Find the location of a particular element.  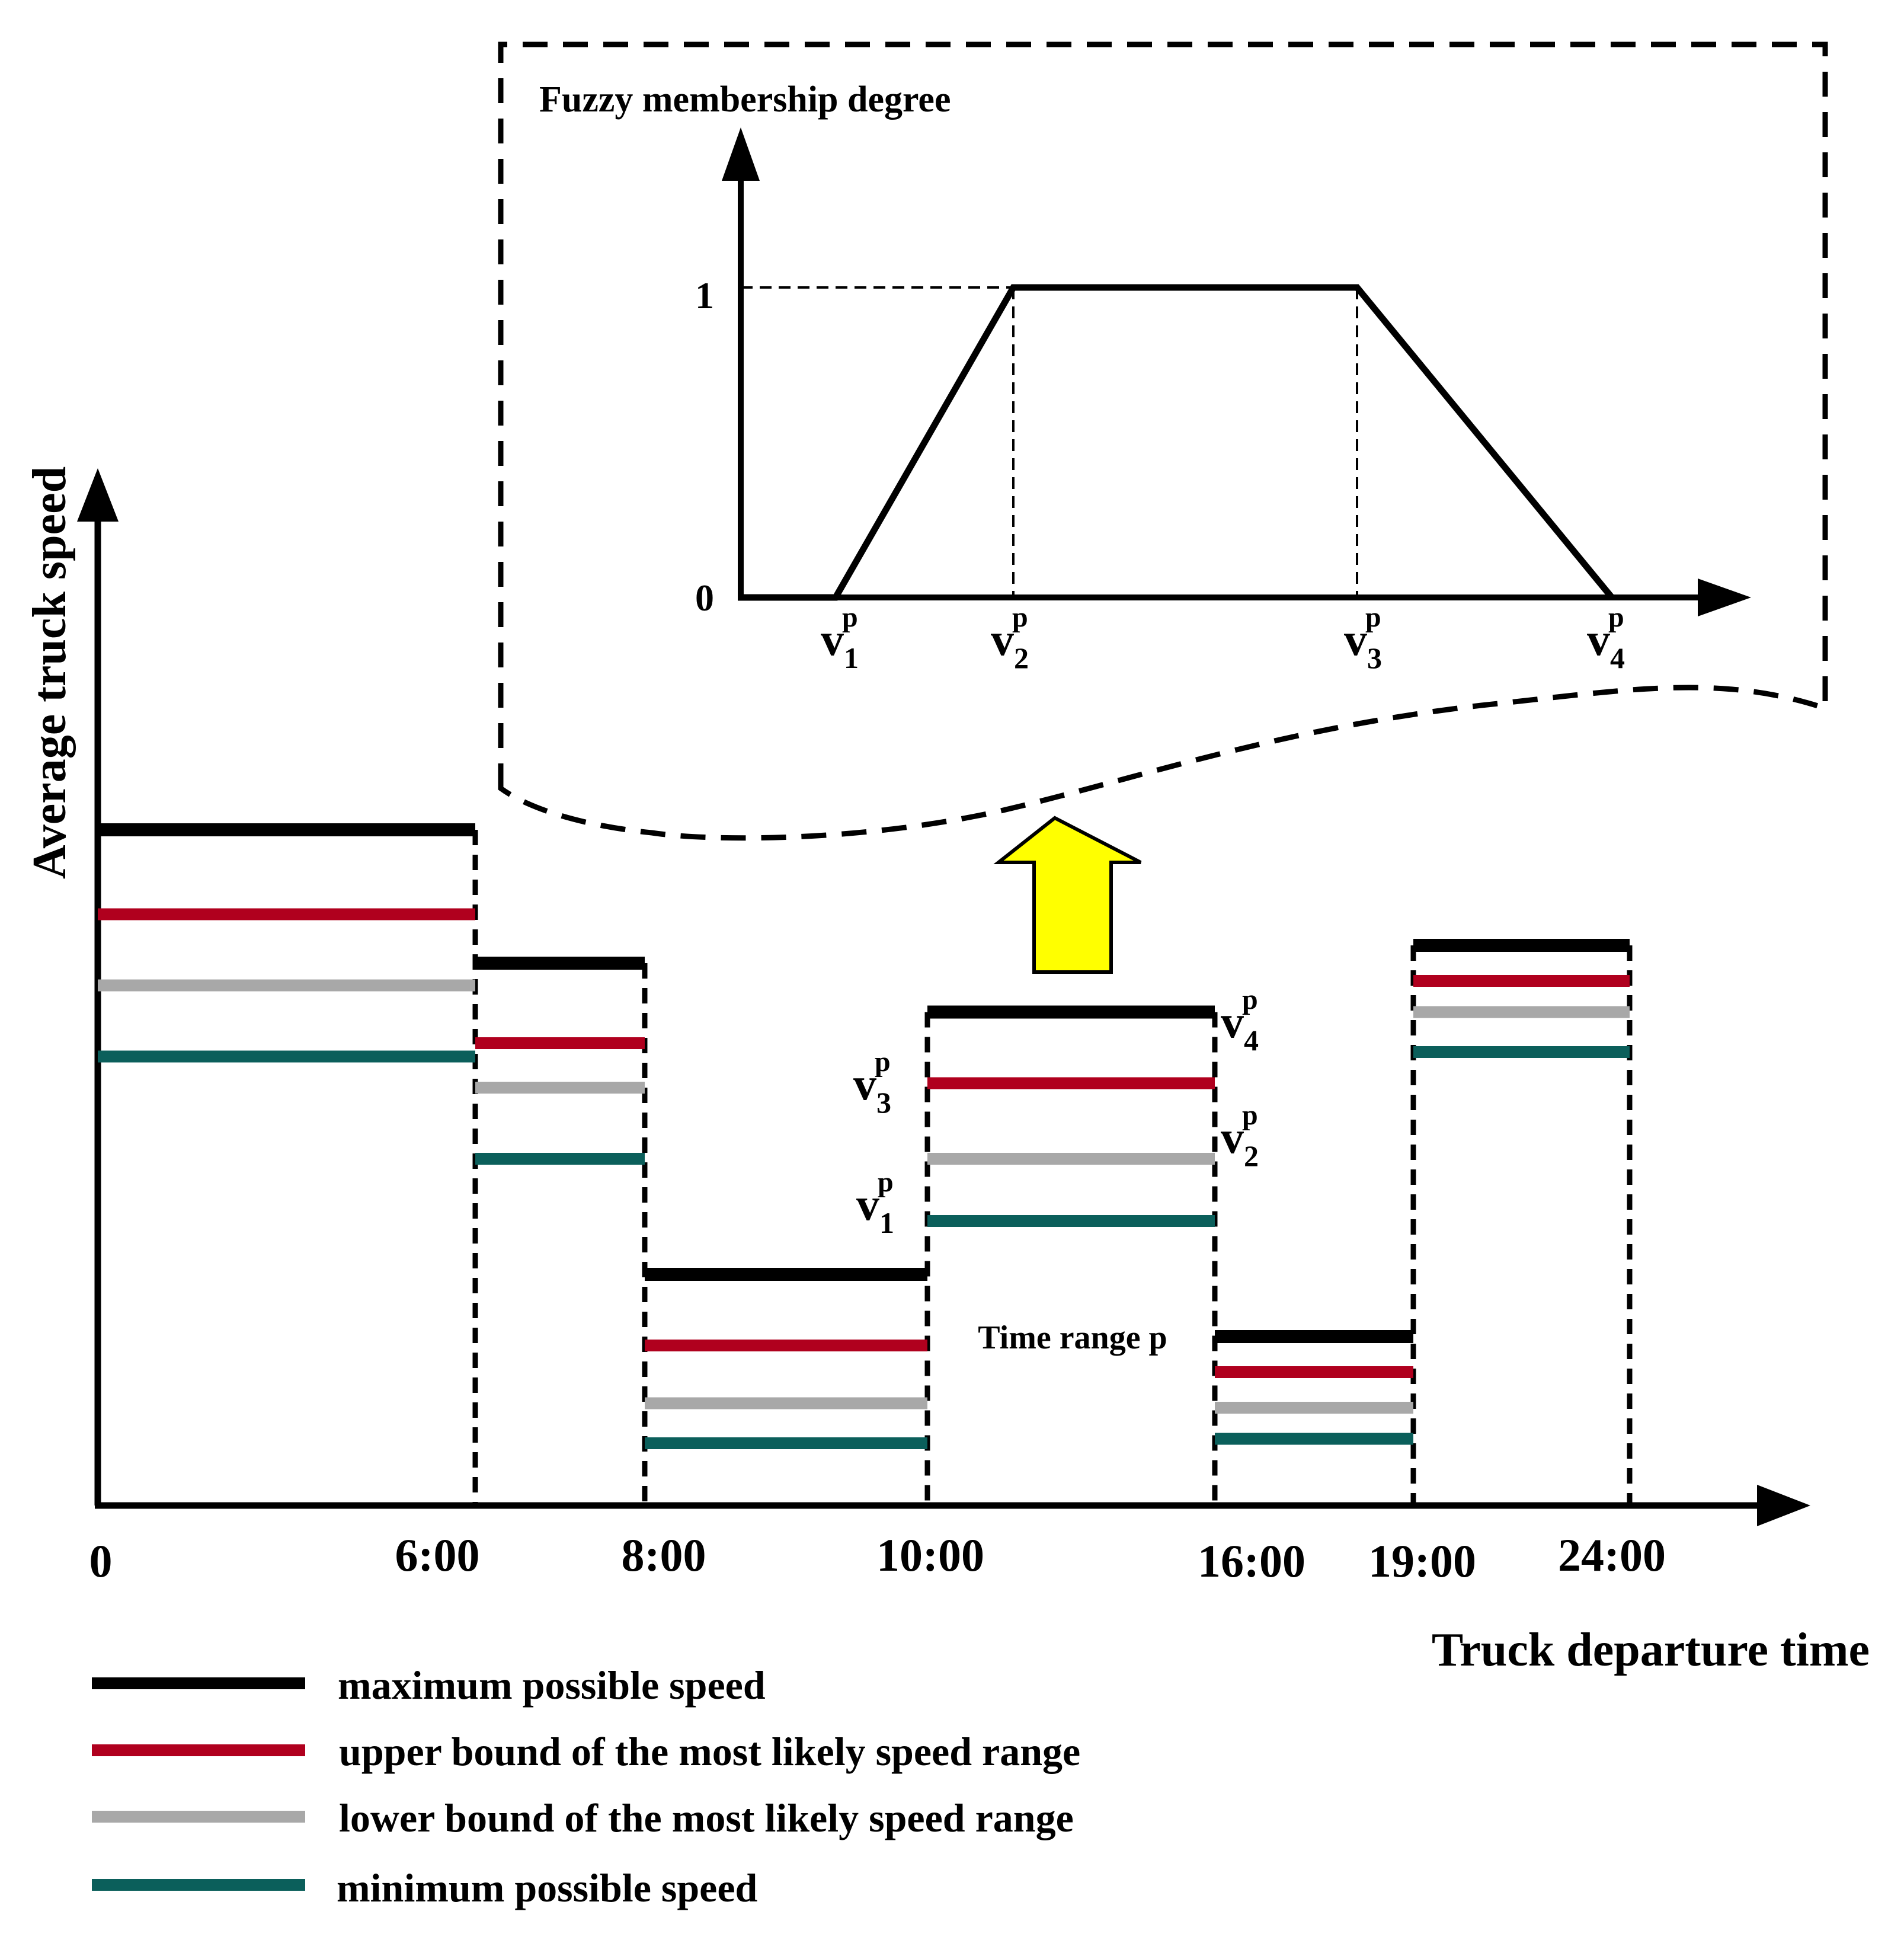

x-tick-label: 16:00 is located at coordinates (1251, 1561).